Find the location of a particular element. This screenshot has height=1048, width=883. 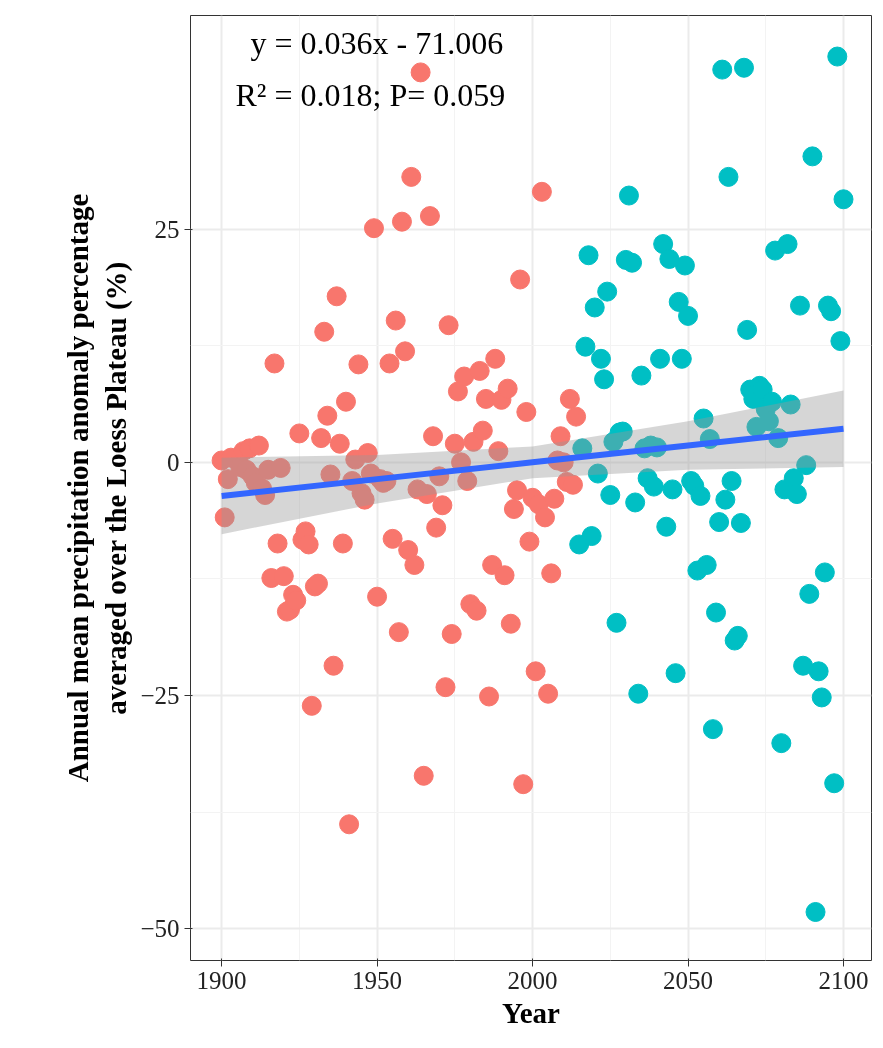

y-tick-label: −25 is located at coordinates (160, 696).